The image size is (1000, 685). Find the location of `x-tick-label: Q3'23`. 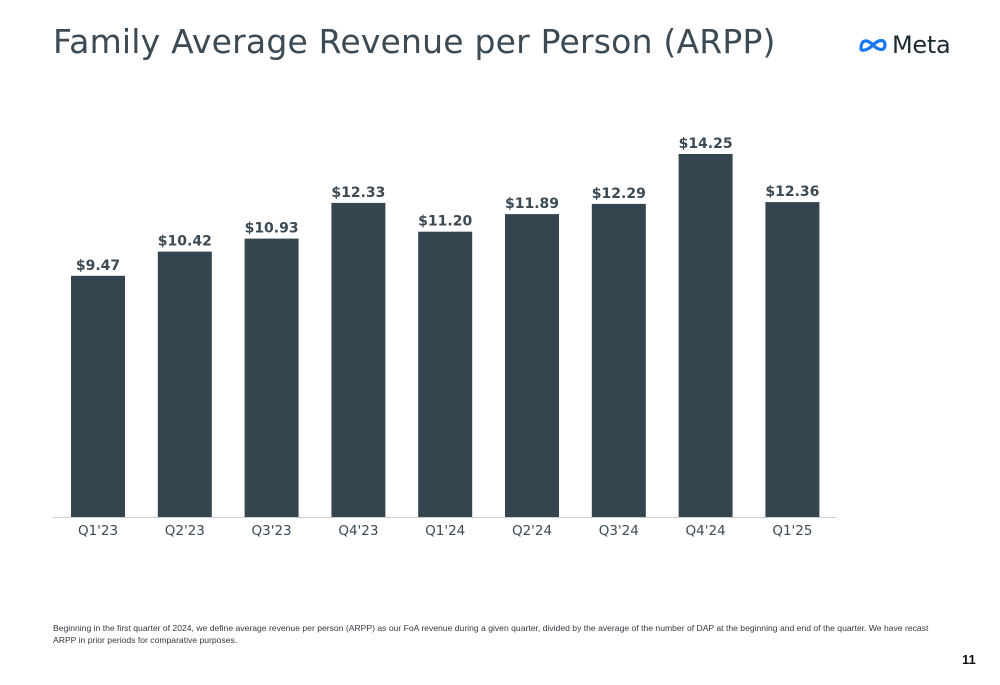

x-tick-label: Q3'23 is located at coordinates (272, 531).